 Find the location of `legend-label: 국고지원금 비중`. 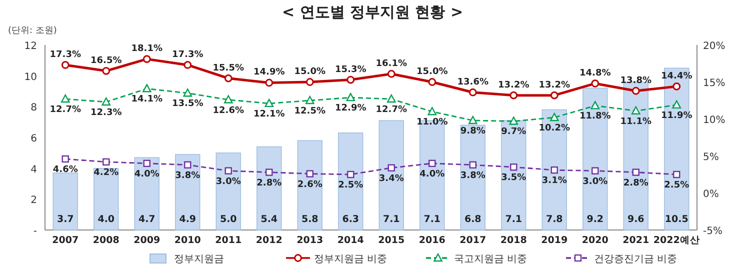

legend-label: 국고지원금 비중 is located at coordinates (491, 259).